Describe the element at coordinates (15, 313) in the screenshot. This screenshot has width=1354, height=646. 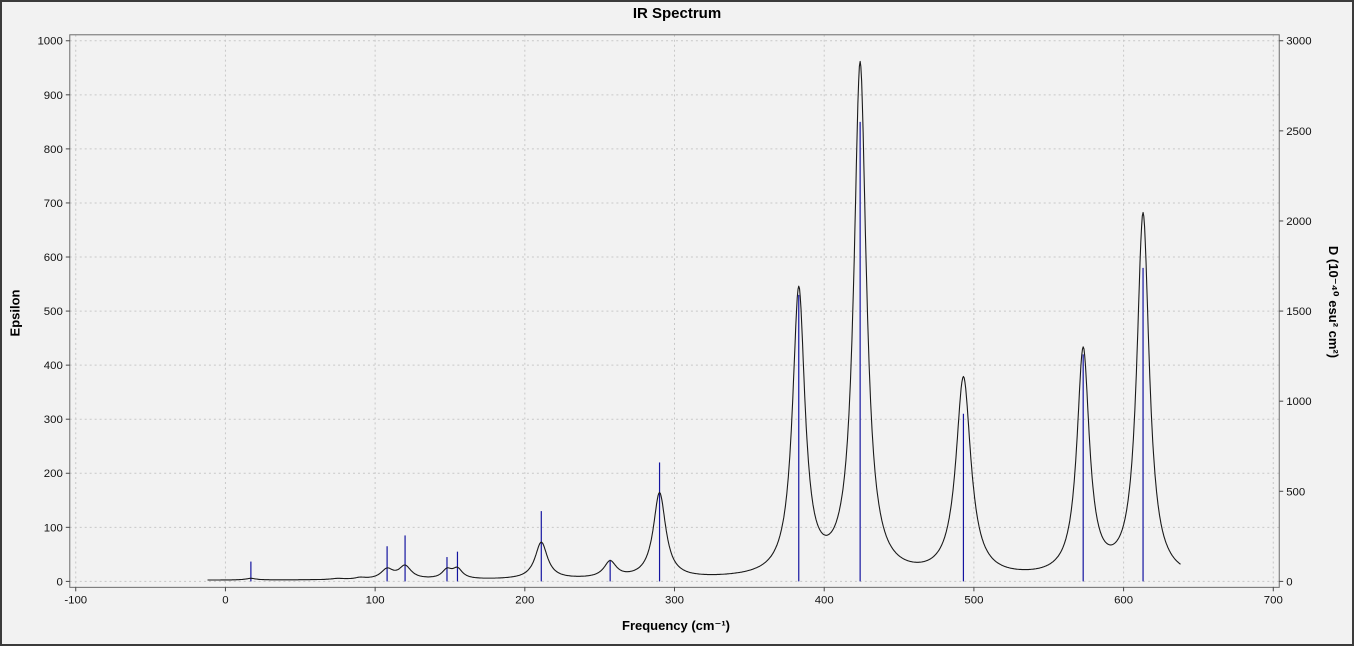
I see `y-axis-title: Epsilon` at that location.